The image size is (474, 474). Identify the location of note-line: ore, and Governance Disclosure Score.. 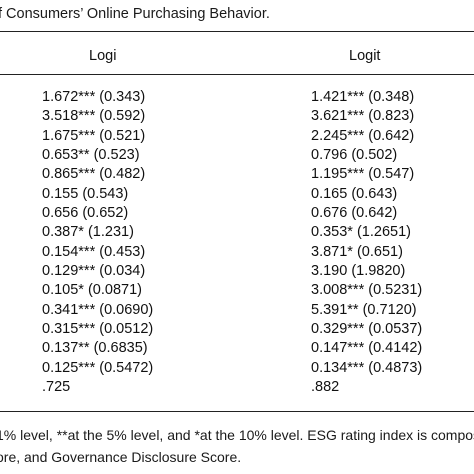
(121, 457).